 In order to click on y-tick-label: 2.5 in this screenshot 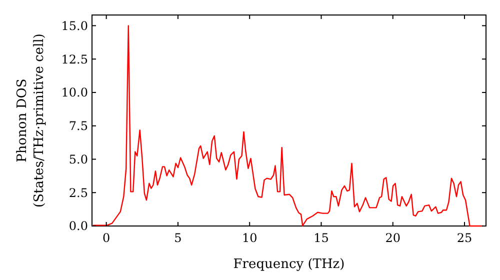, I will do `click(78, 193)`.